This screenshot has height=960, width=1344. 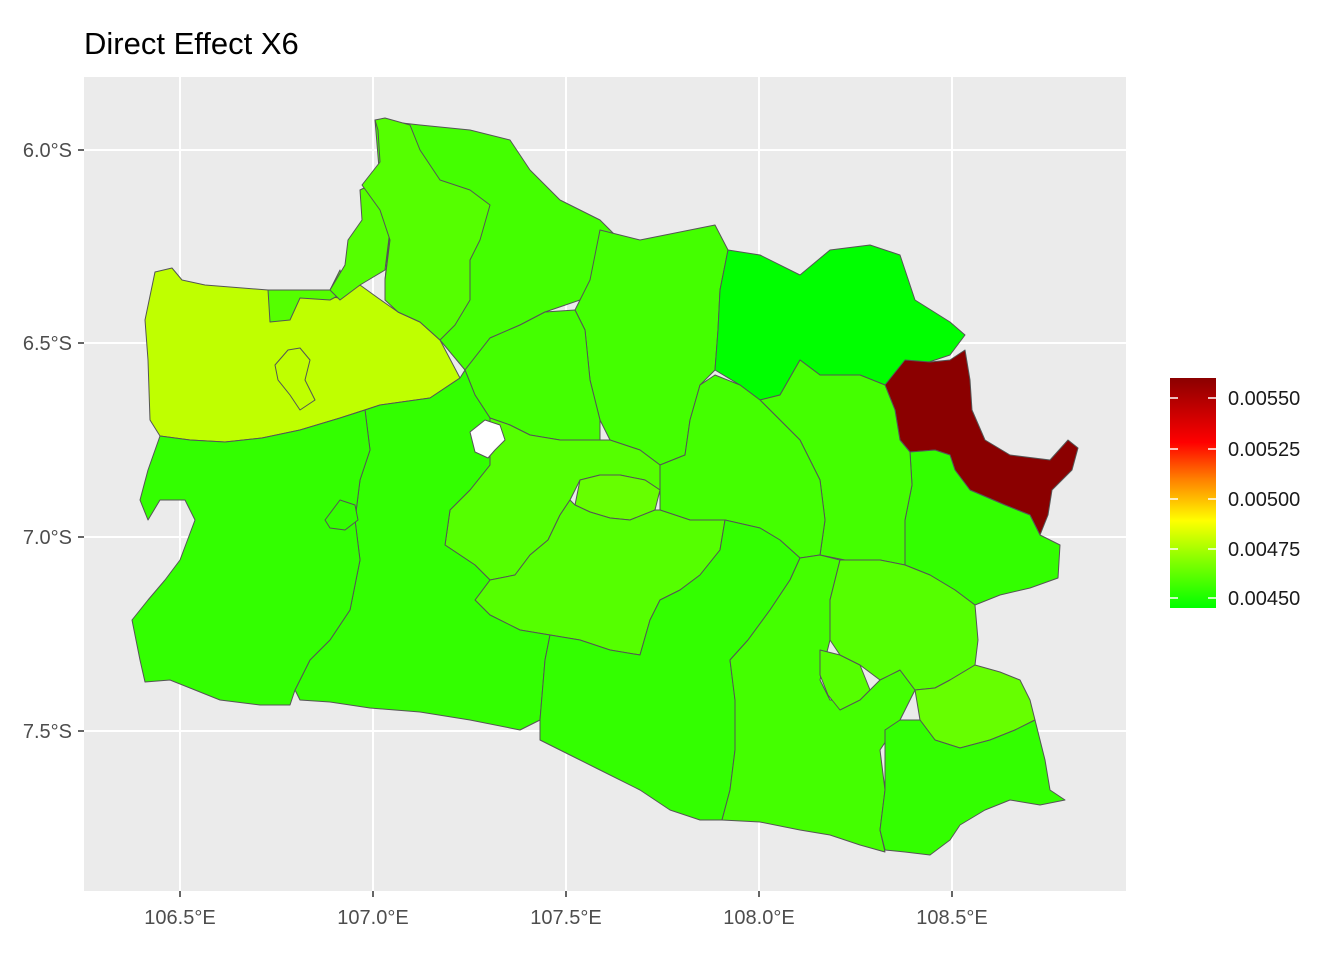 I want to click on legend: 0.00550 0.00525 0.00500 0.00475 0.00450, so click(x=1235, y=494).